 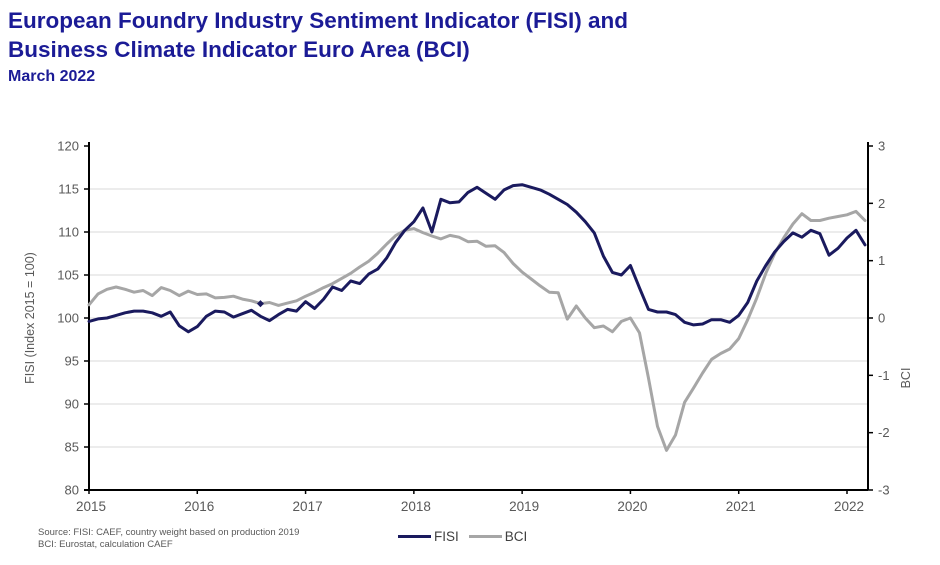 I want to click on x-tick-label-2016: 2016, so click(x=199, y=506).